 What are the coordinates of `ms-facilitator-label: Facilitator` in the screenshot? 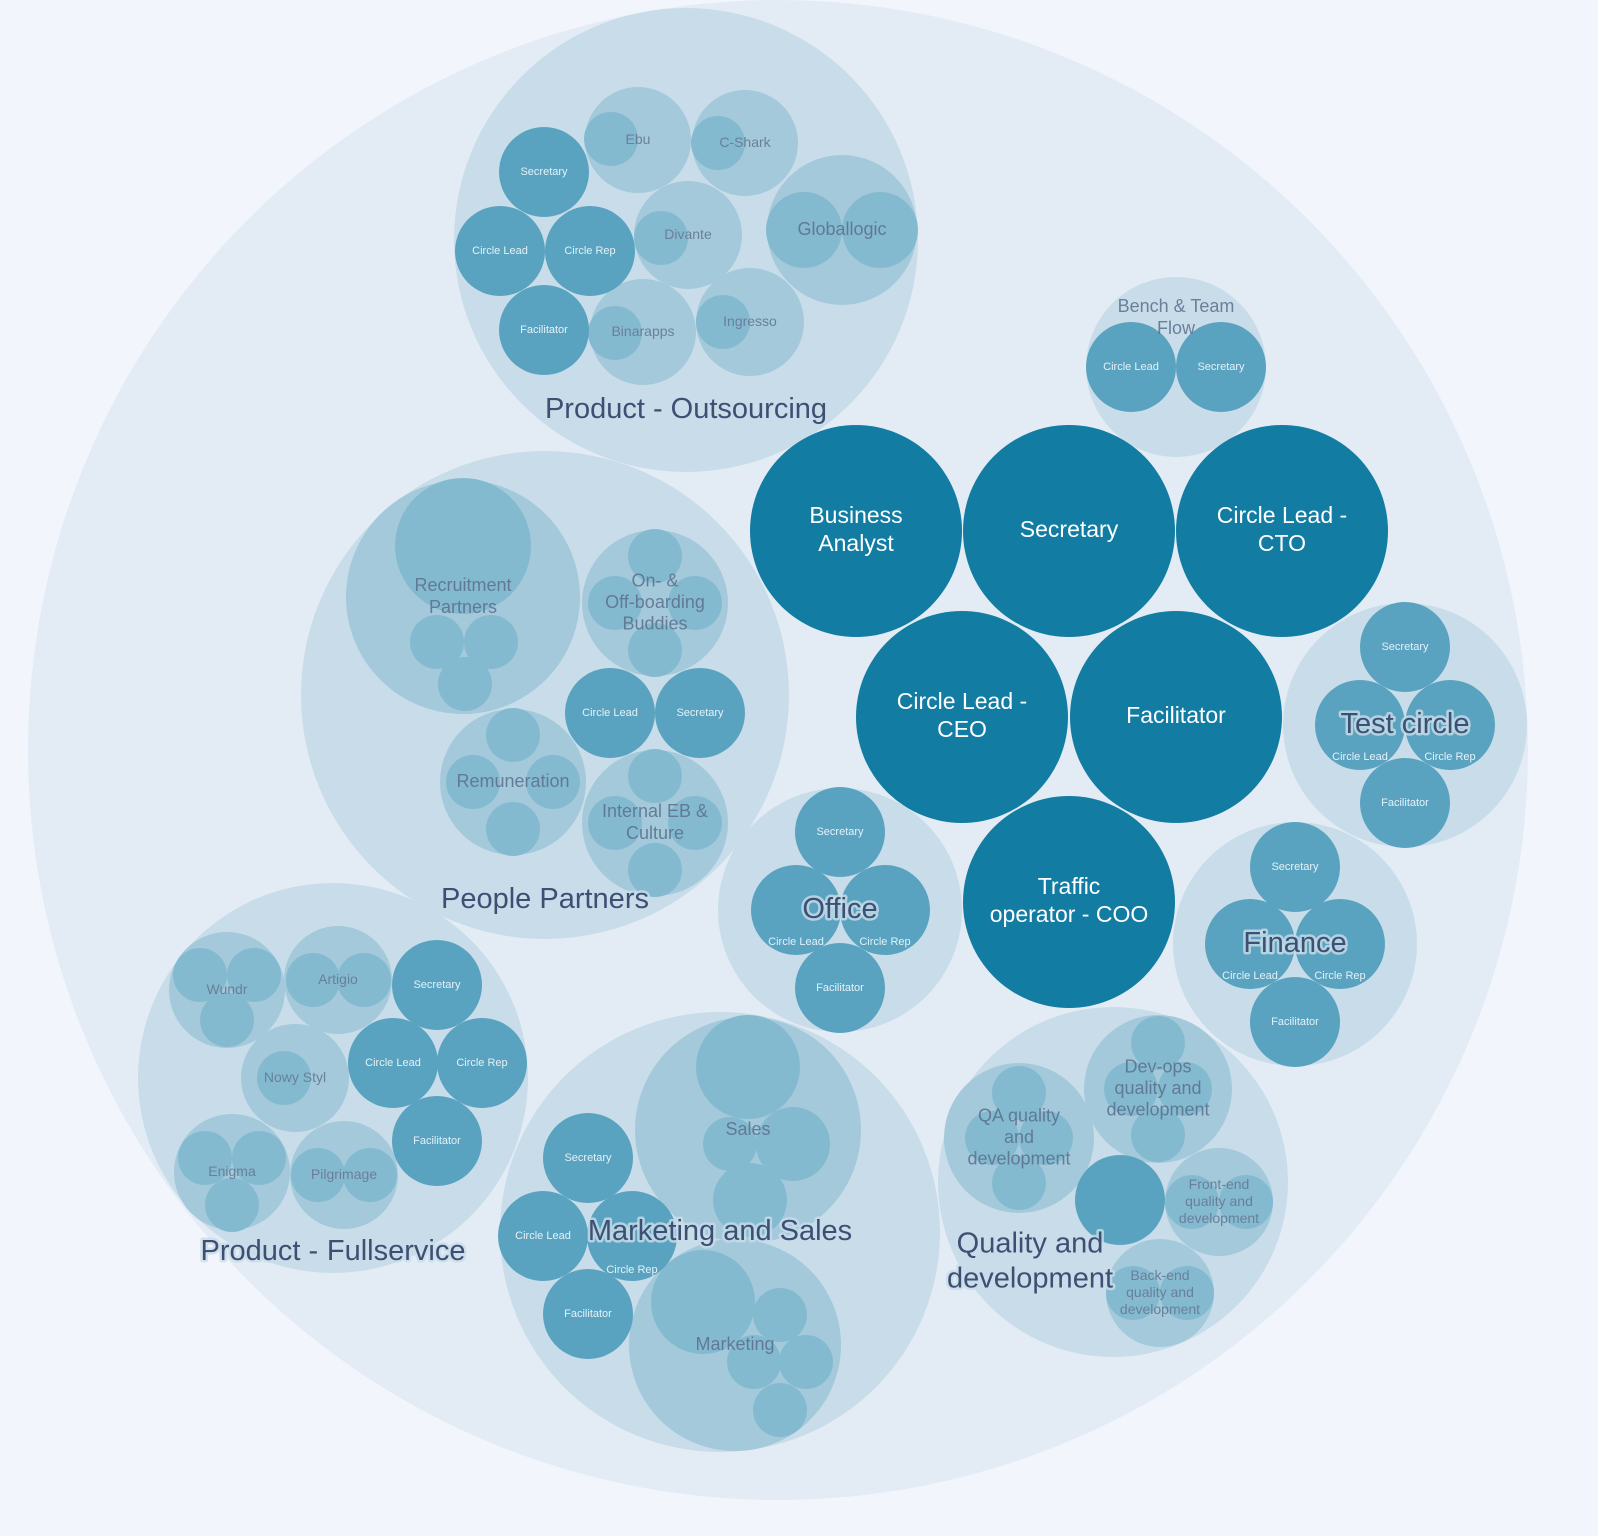 It's located at (588, 1314).